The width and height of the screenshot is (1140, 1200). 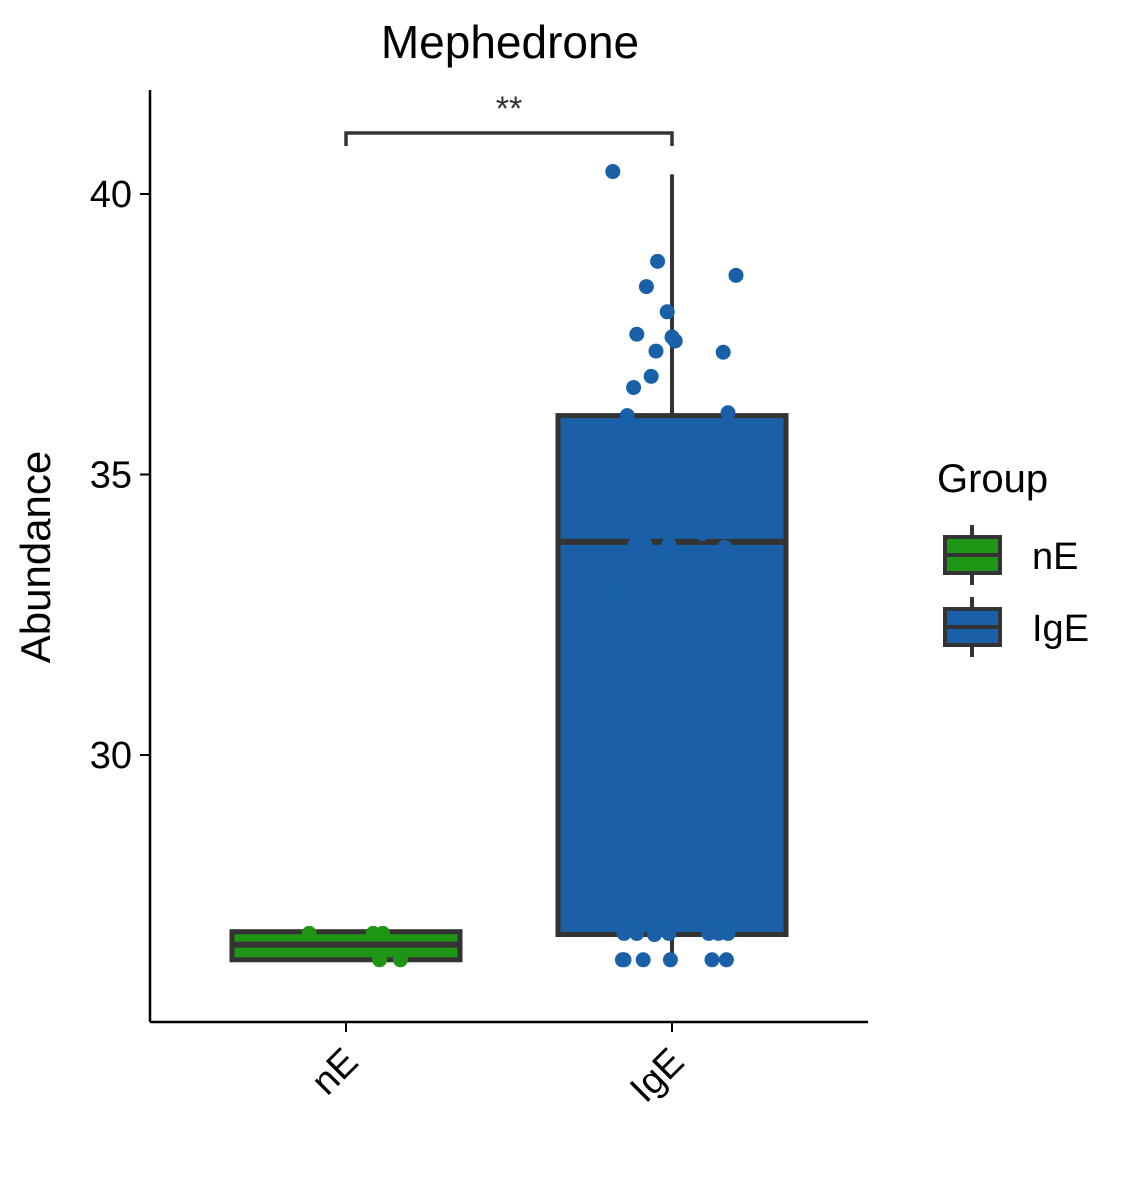 What do you see at coordinates (35, 557) in the screenshot?
I see `y-axis-label: Abundance` at bounding box center [35, 557].